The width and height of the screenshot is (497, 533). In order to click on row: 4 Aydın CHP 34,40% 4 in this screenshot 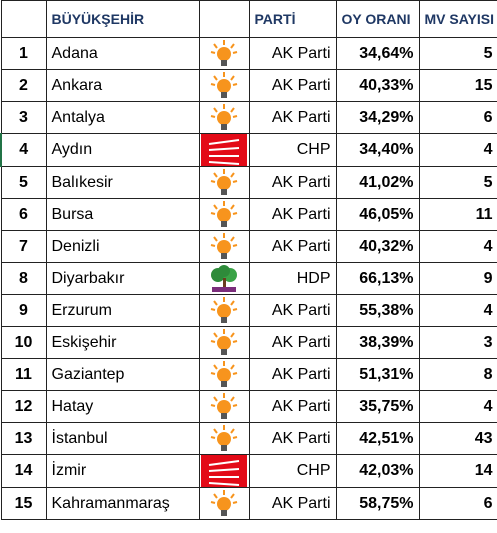, I will do `click(248, 150)`.